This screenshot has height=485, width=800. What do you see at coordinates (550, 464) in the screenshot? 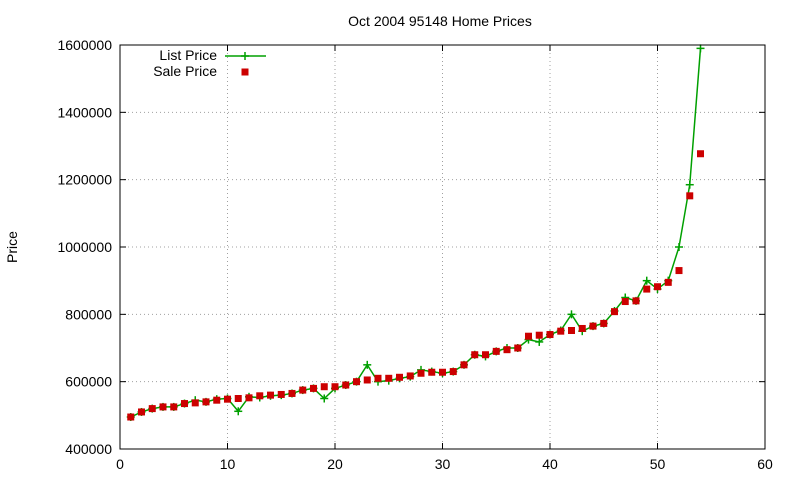
I see `x-tick-label: 40` at bounding box center [550, 464].